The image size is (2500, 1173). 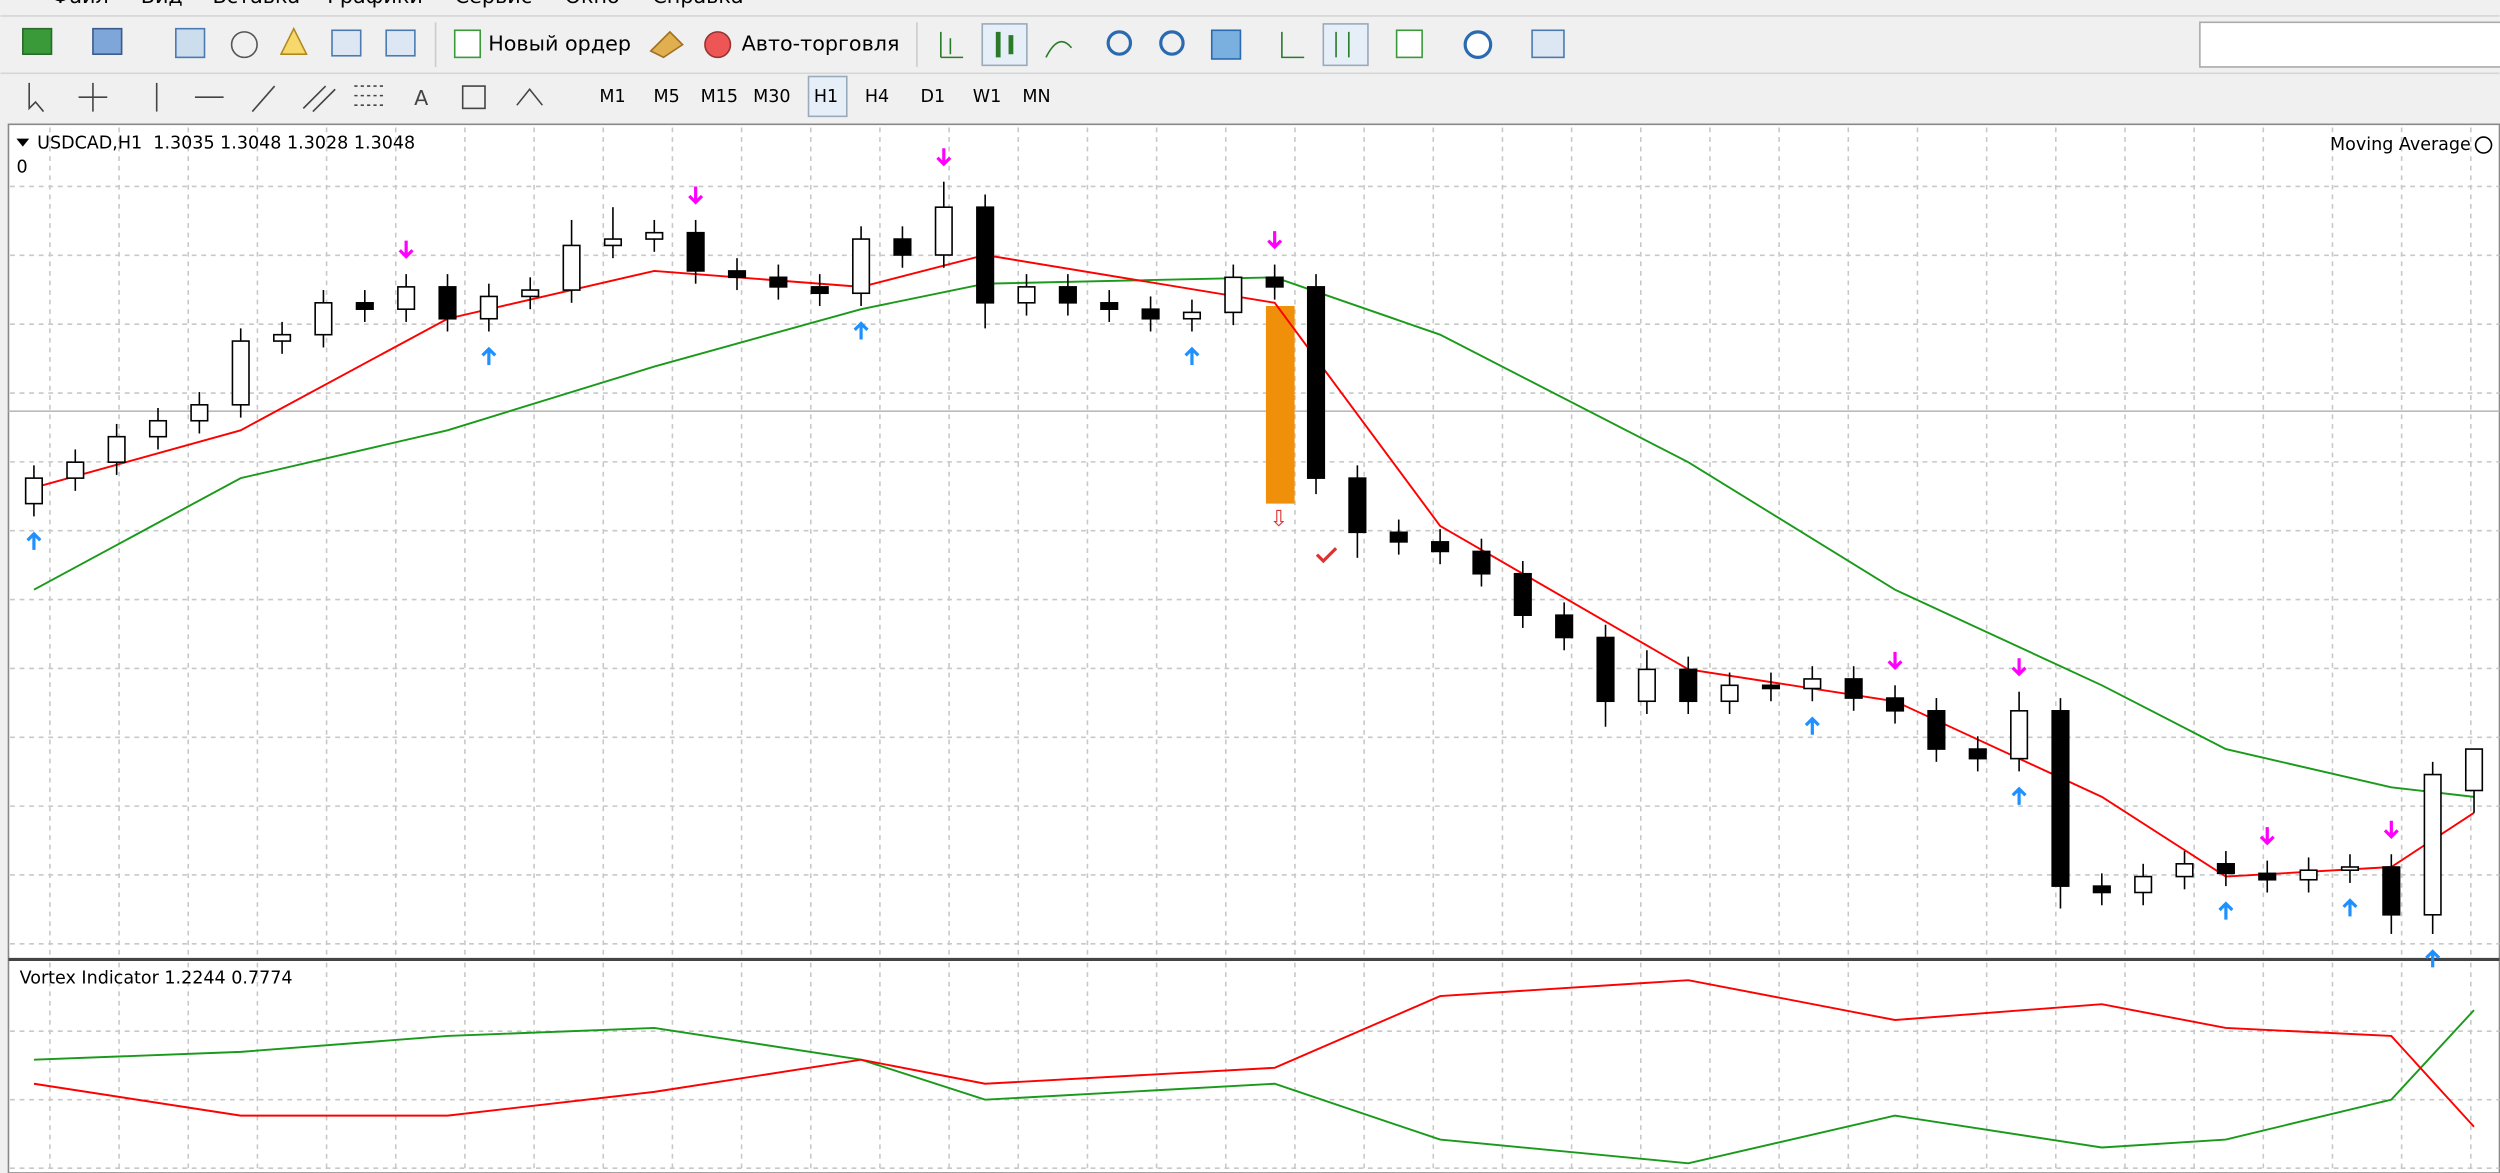 I want to click on search-box, so click(x=2349, y=44).